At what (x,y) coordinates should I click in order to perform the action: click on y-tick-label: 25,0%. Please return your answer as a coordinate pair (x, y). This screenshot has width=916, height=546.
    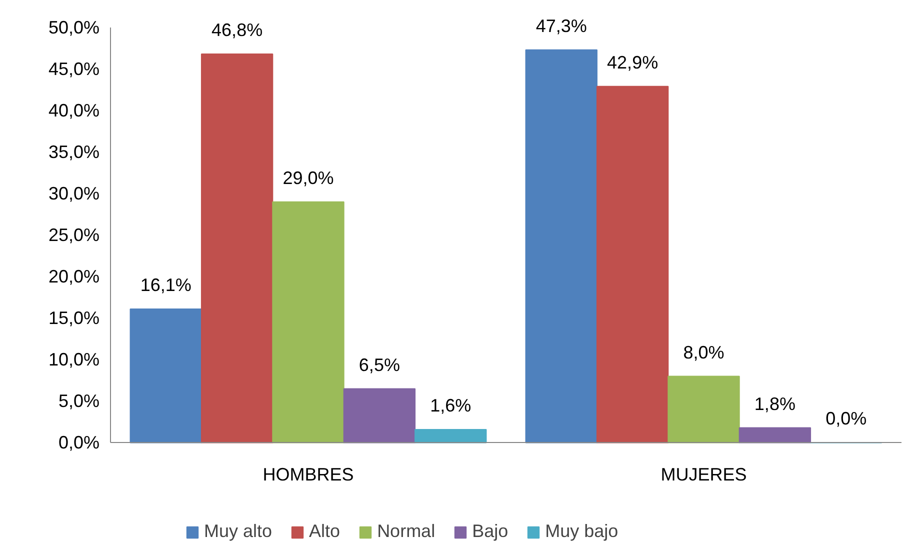
    Looking at the image, I should click on (74, 235).